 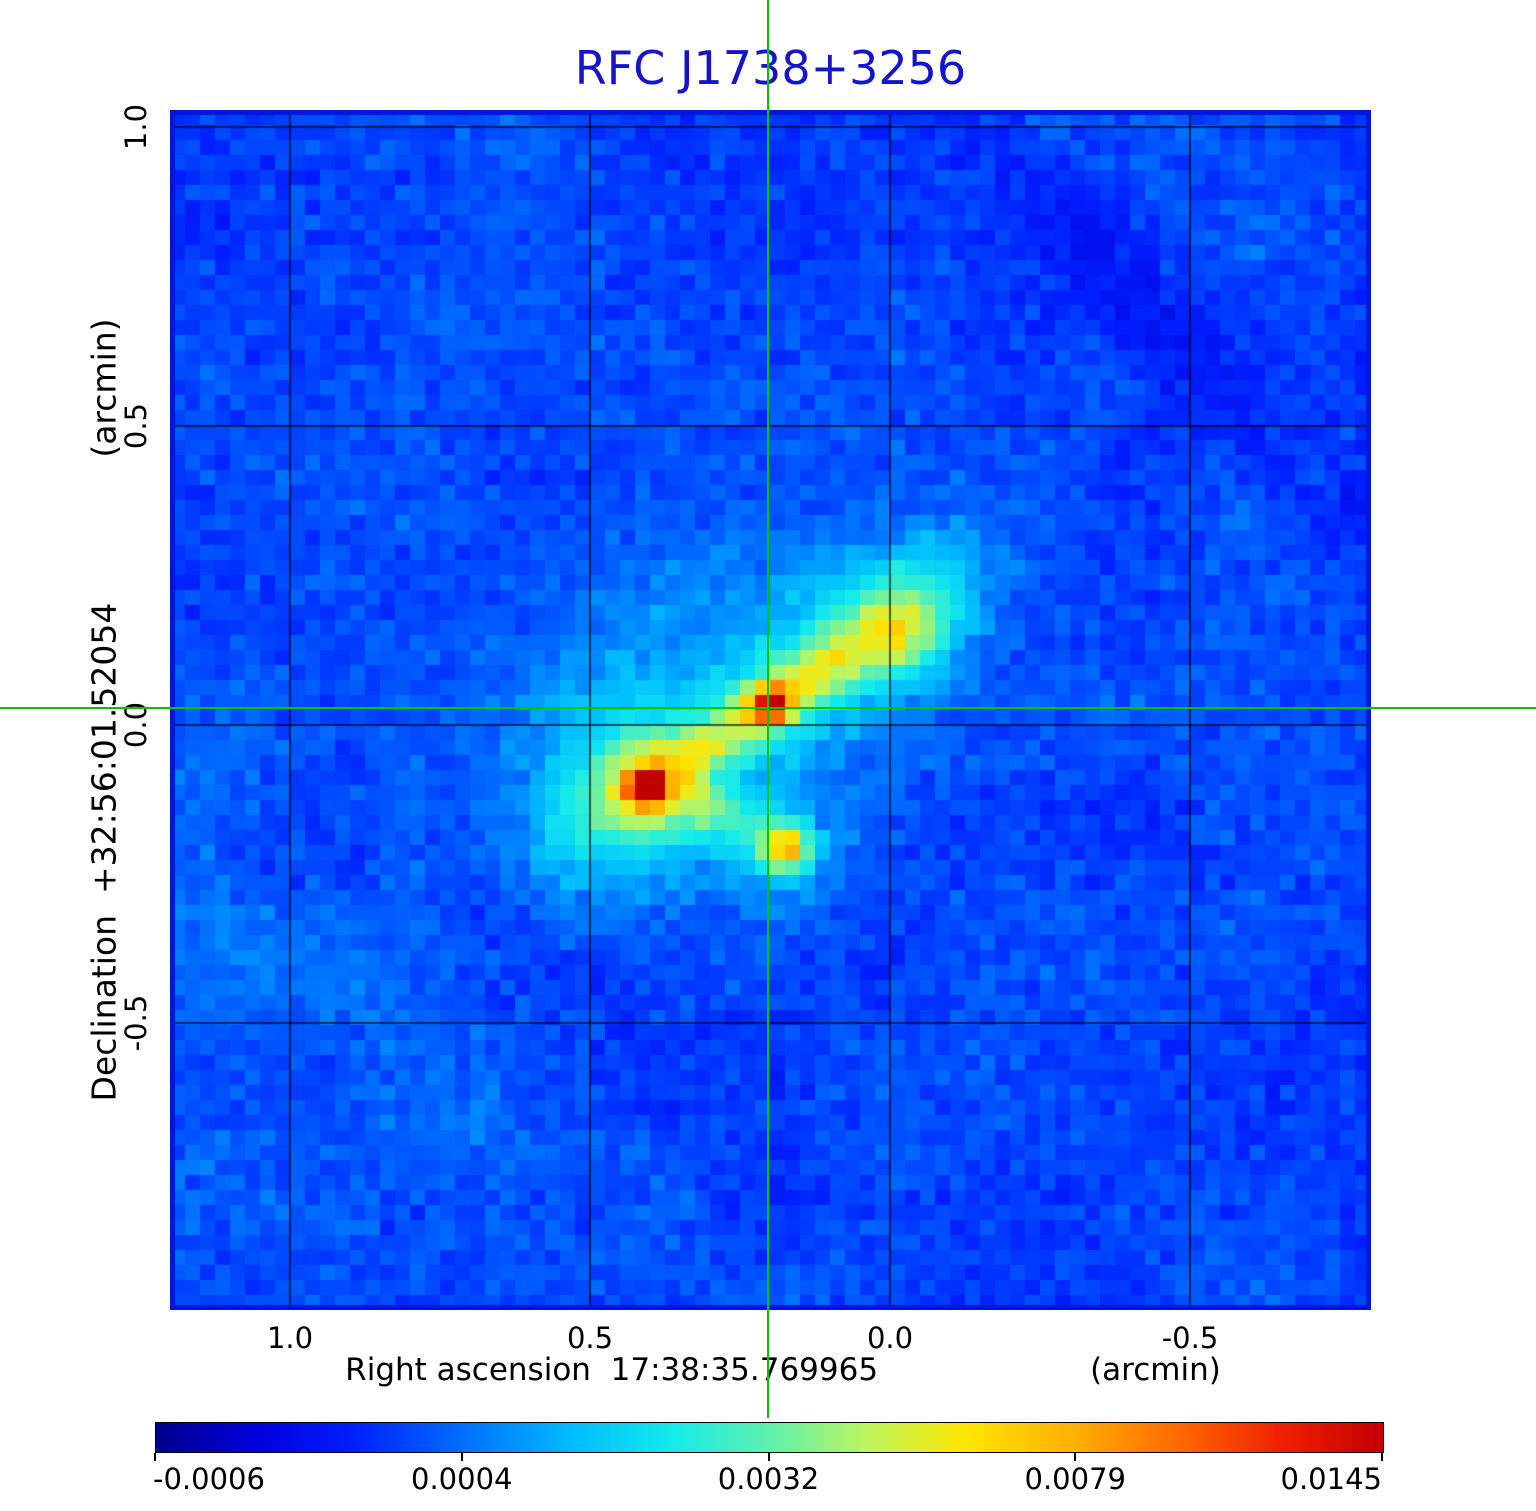 What do you see at coordinates (209, 1479) in the screenshot?
I see `colorbar-tick-label: -0.0006` at bounding box center [209, 1479].